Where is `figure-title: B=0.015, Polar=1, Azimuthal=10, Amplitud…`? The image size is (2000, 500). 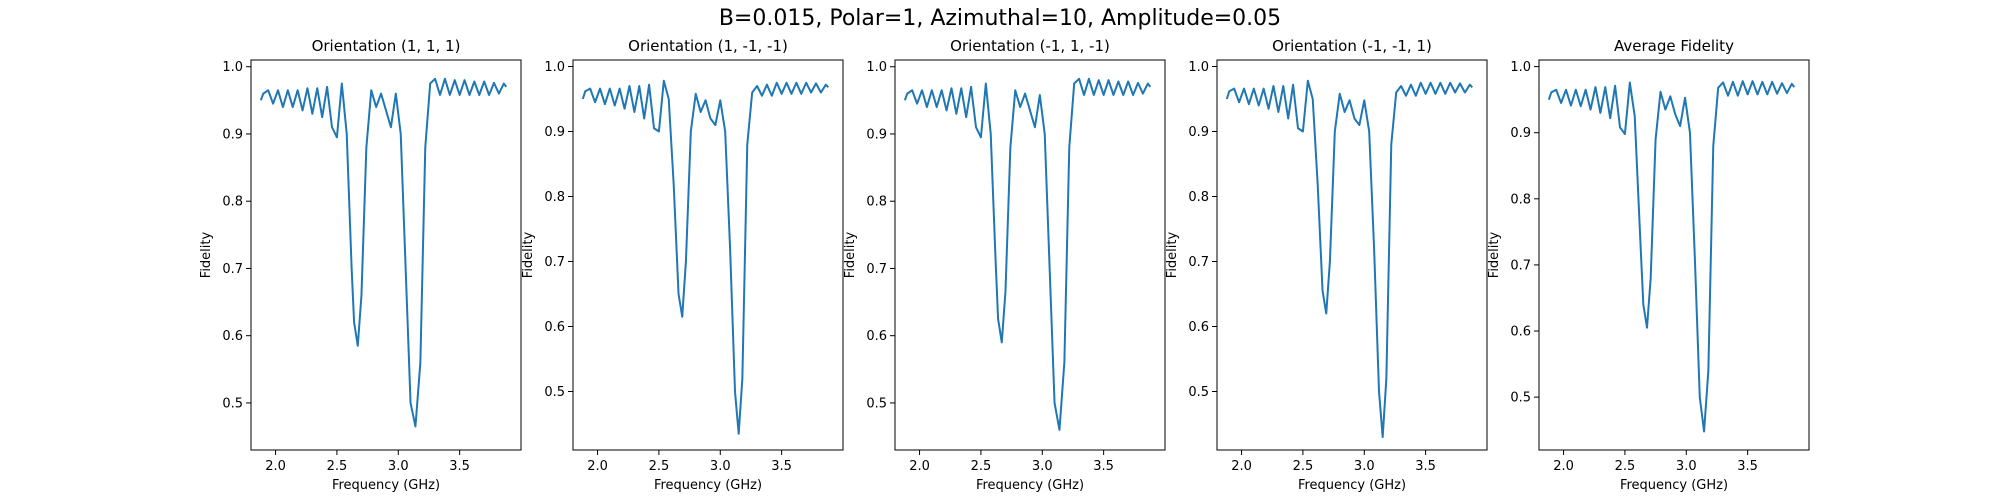 figure-title: B=0.015, Polar=1, Azimuthal=10, Amplitud… is located at coordinates (1000, 18).